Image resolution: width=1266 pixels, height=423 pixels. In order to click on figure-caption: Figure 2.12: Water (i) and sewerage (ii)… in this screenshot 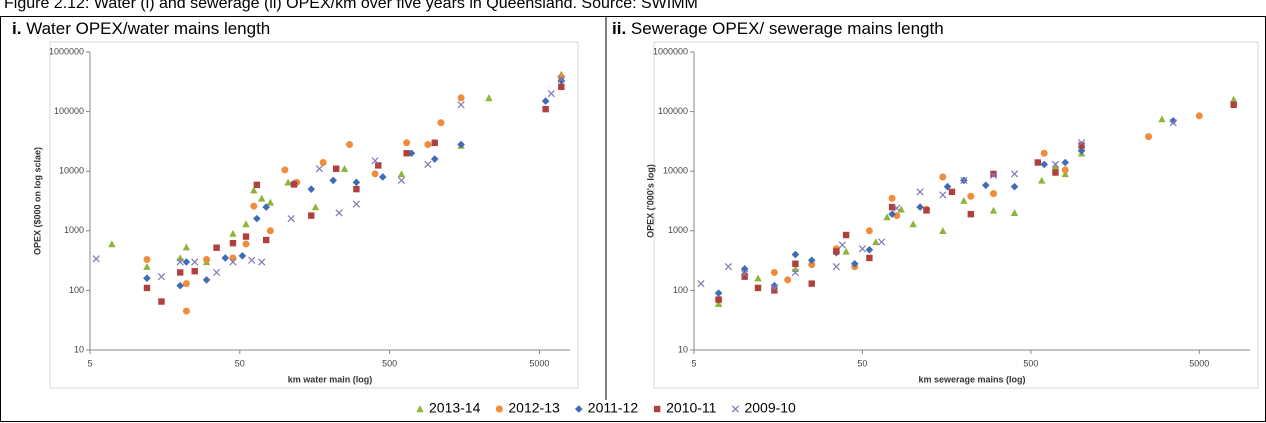, I will do `click(351, 6)`.